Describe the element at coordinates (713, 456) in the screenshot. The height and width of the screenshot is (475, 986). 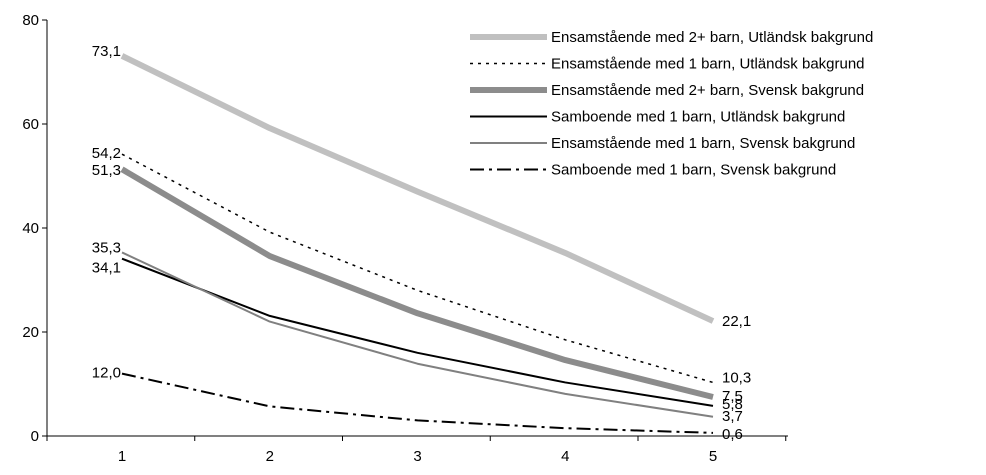
I see `x-tick-label: 5` at that location.